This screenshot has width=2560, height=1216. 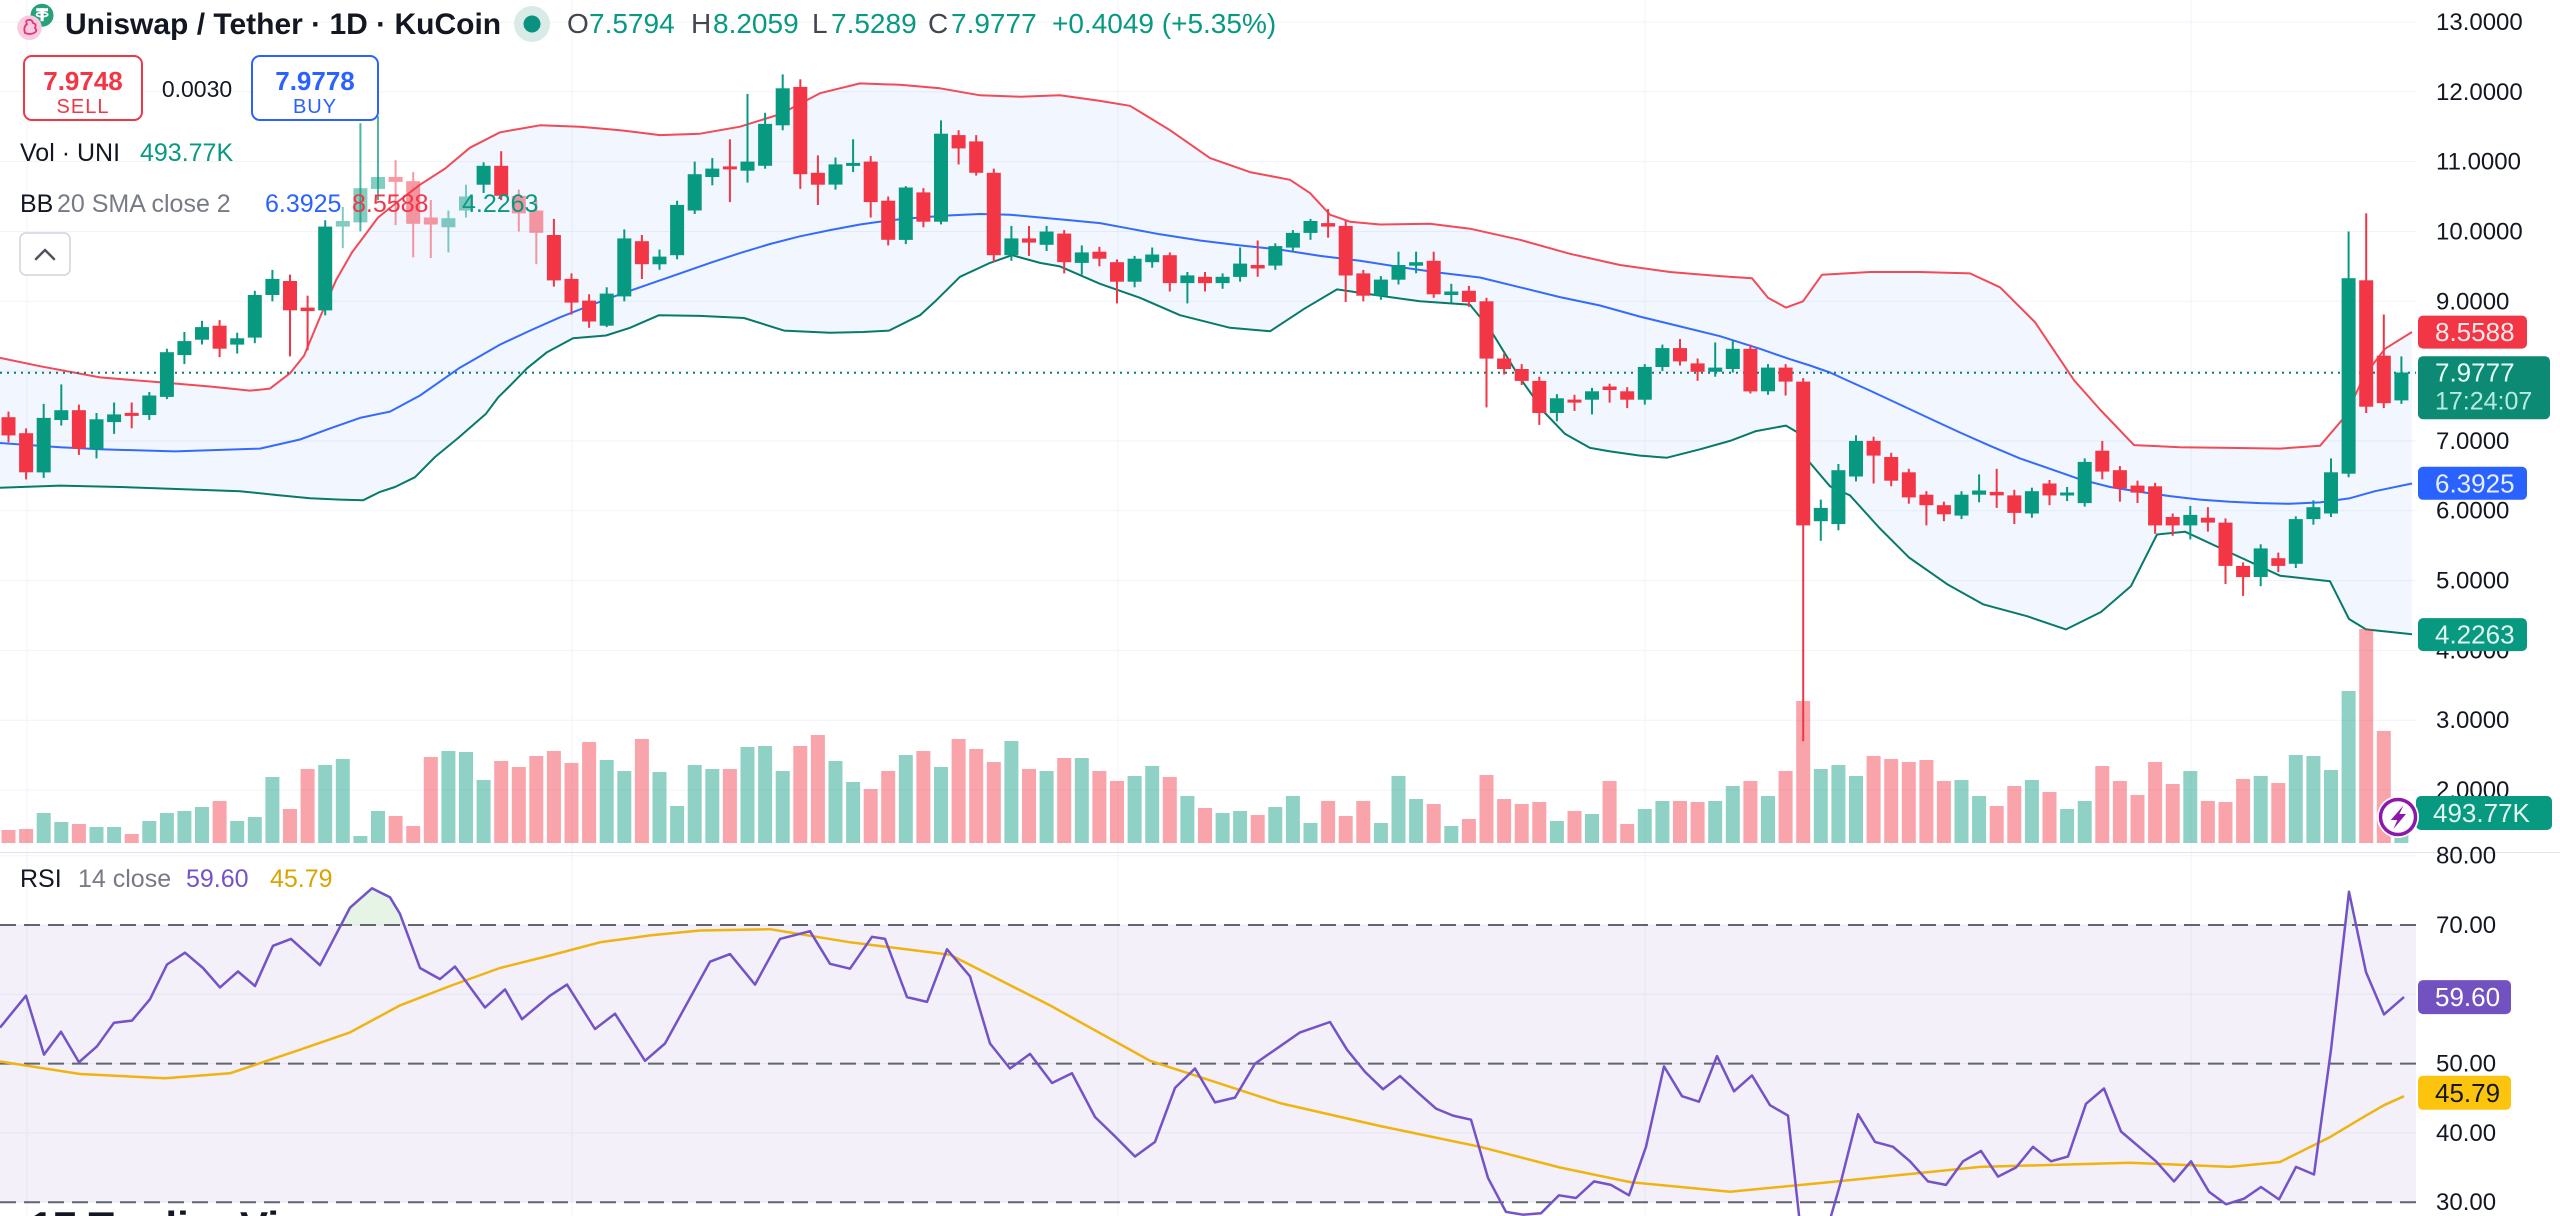 I want to click on svg-text: 7.5289, so click(x=874, y=23).